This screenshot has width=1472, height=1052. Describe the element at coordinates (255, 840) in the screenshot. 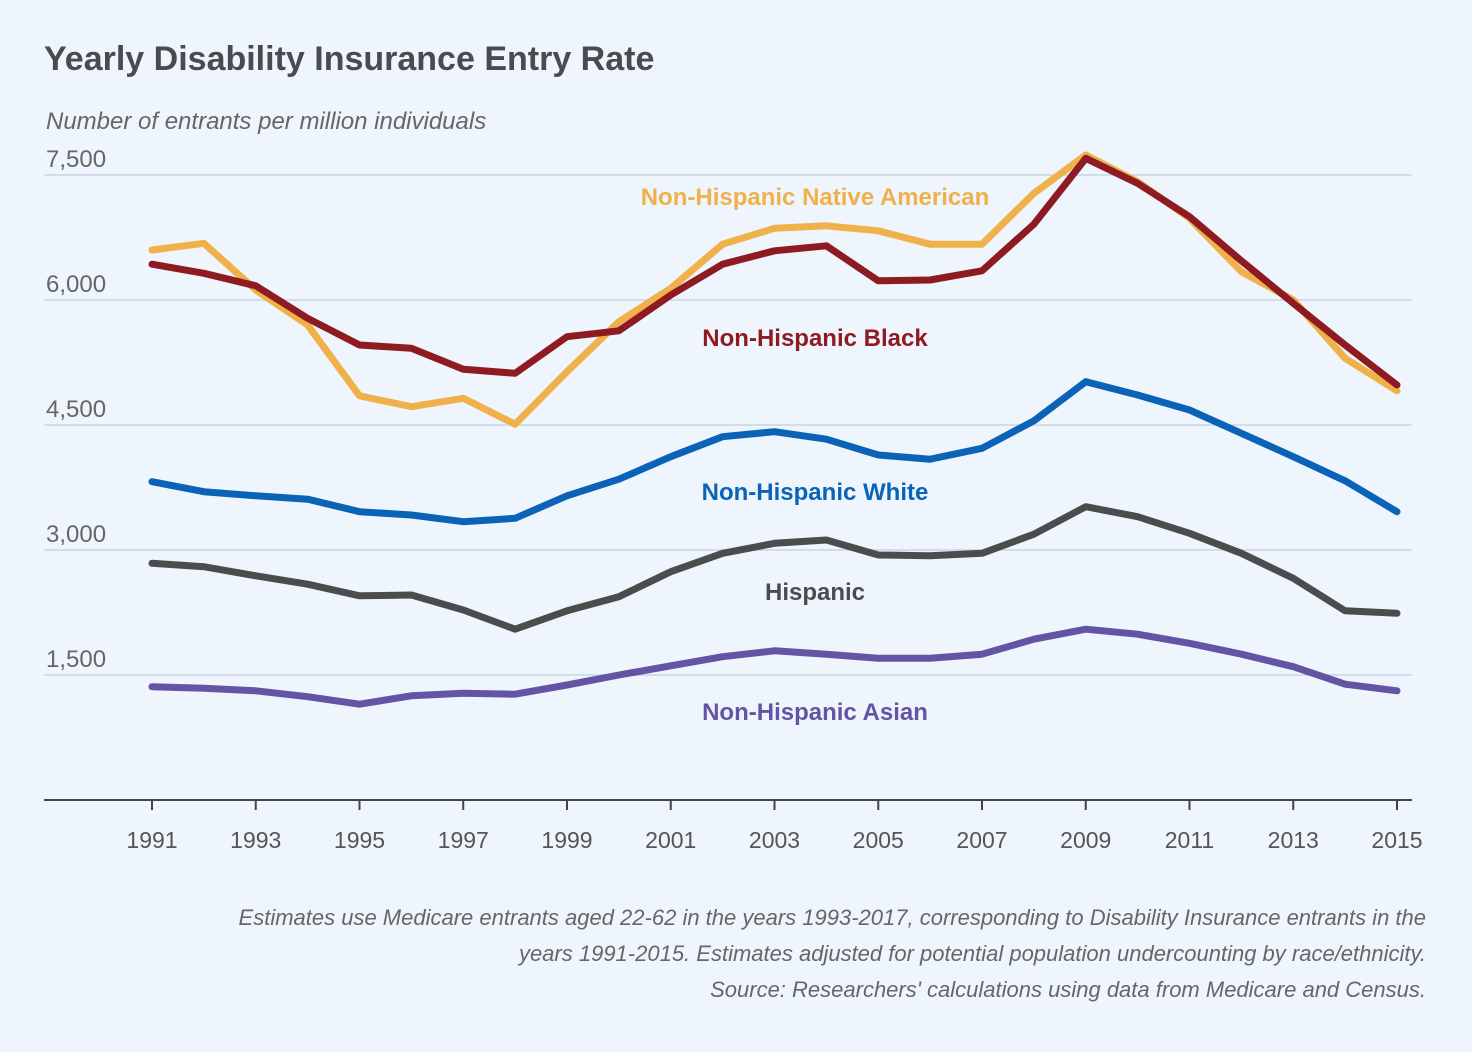

I see `x-tick-label: 1993` at that location.